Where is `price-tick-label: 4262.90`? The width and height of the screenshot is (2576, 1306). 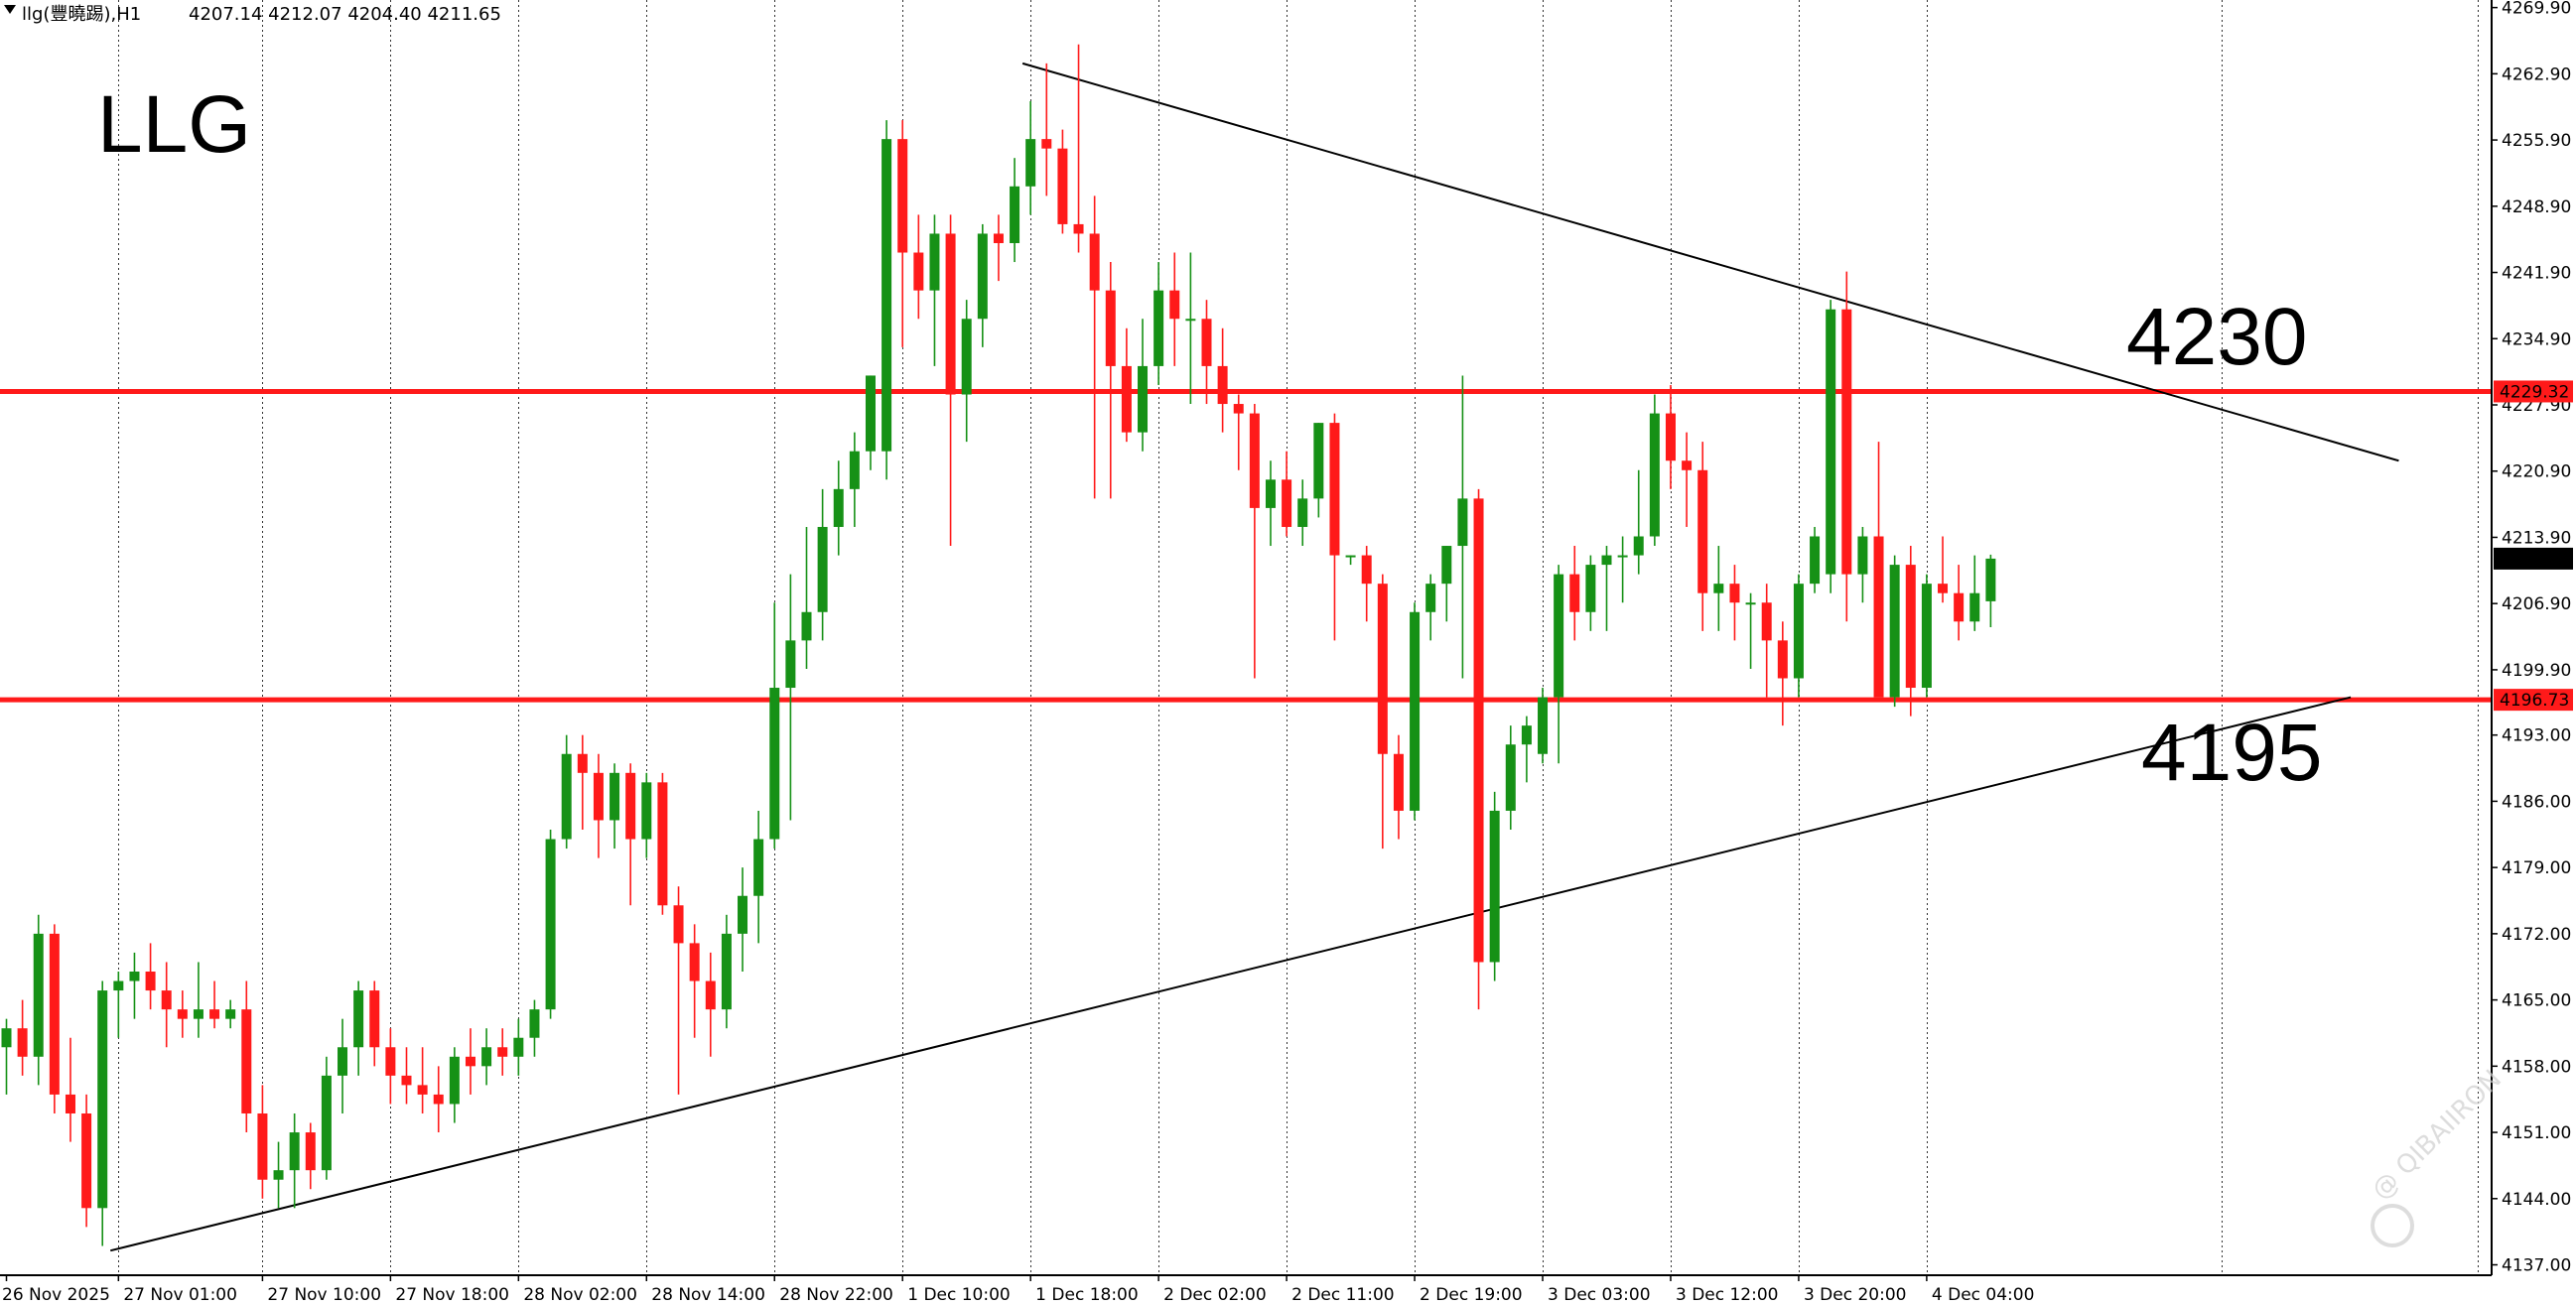 price-tick-label: 4262.90 is located at coordinates (2536, 74).